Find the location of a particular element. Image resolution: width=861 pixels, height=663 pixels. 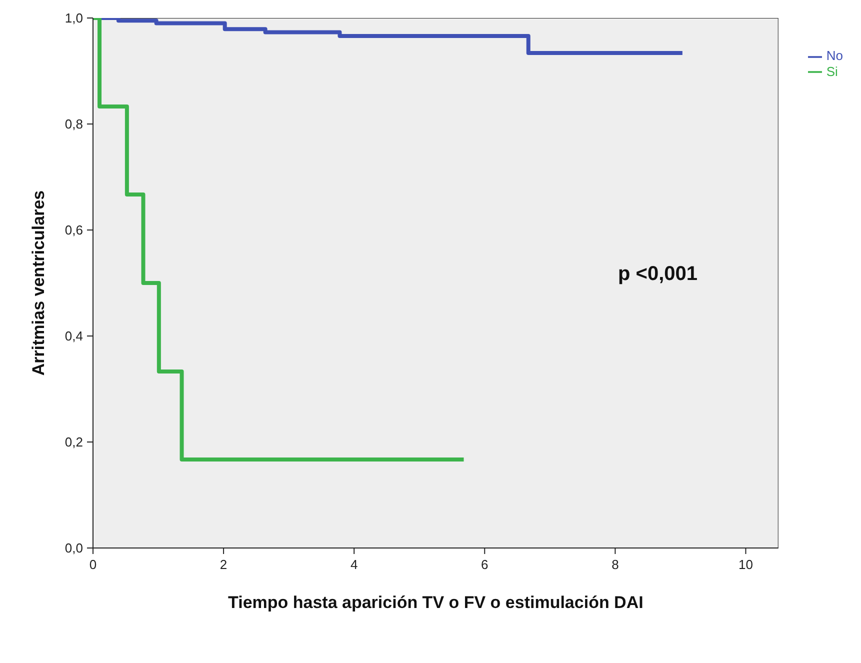

y-tick-label: 0,4 is located at coordinates (73, 336).